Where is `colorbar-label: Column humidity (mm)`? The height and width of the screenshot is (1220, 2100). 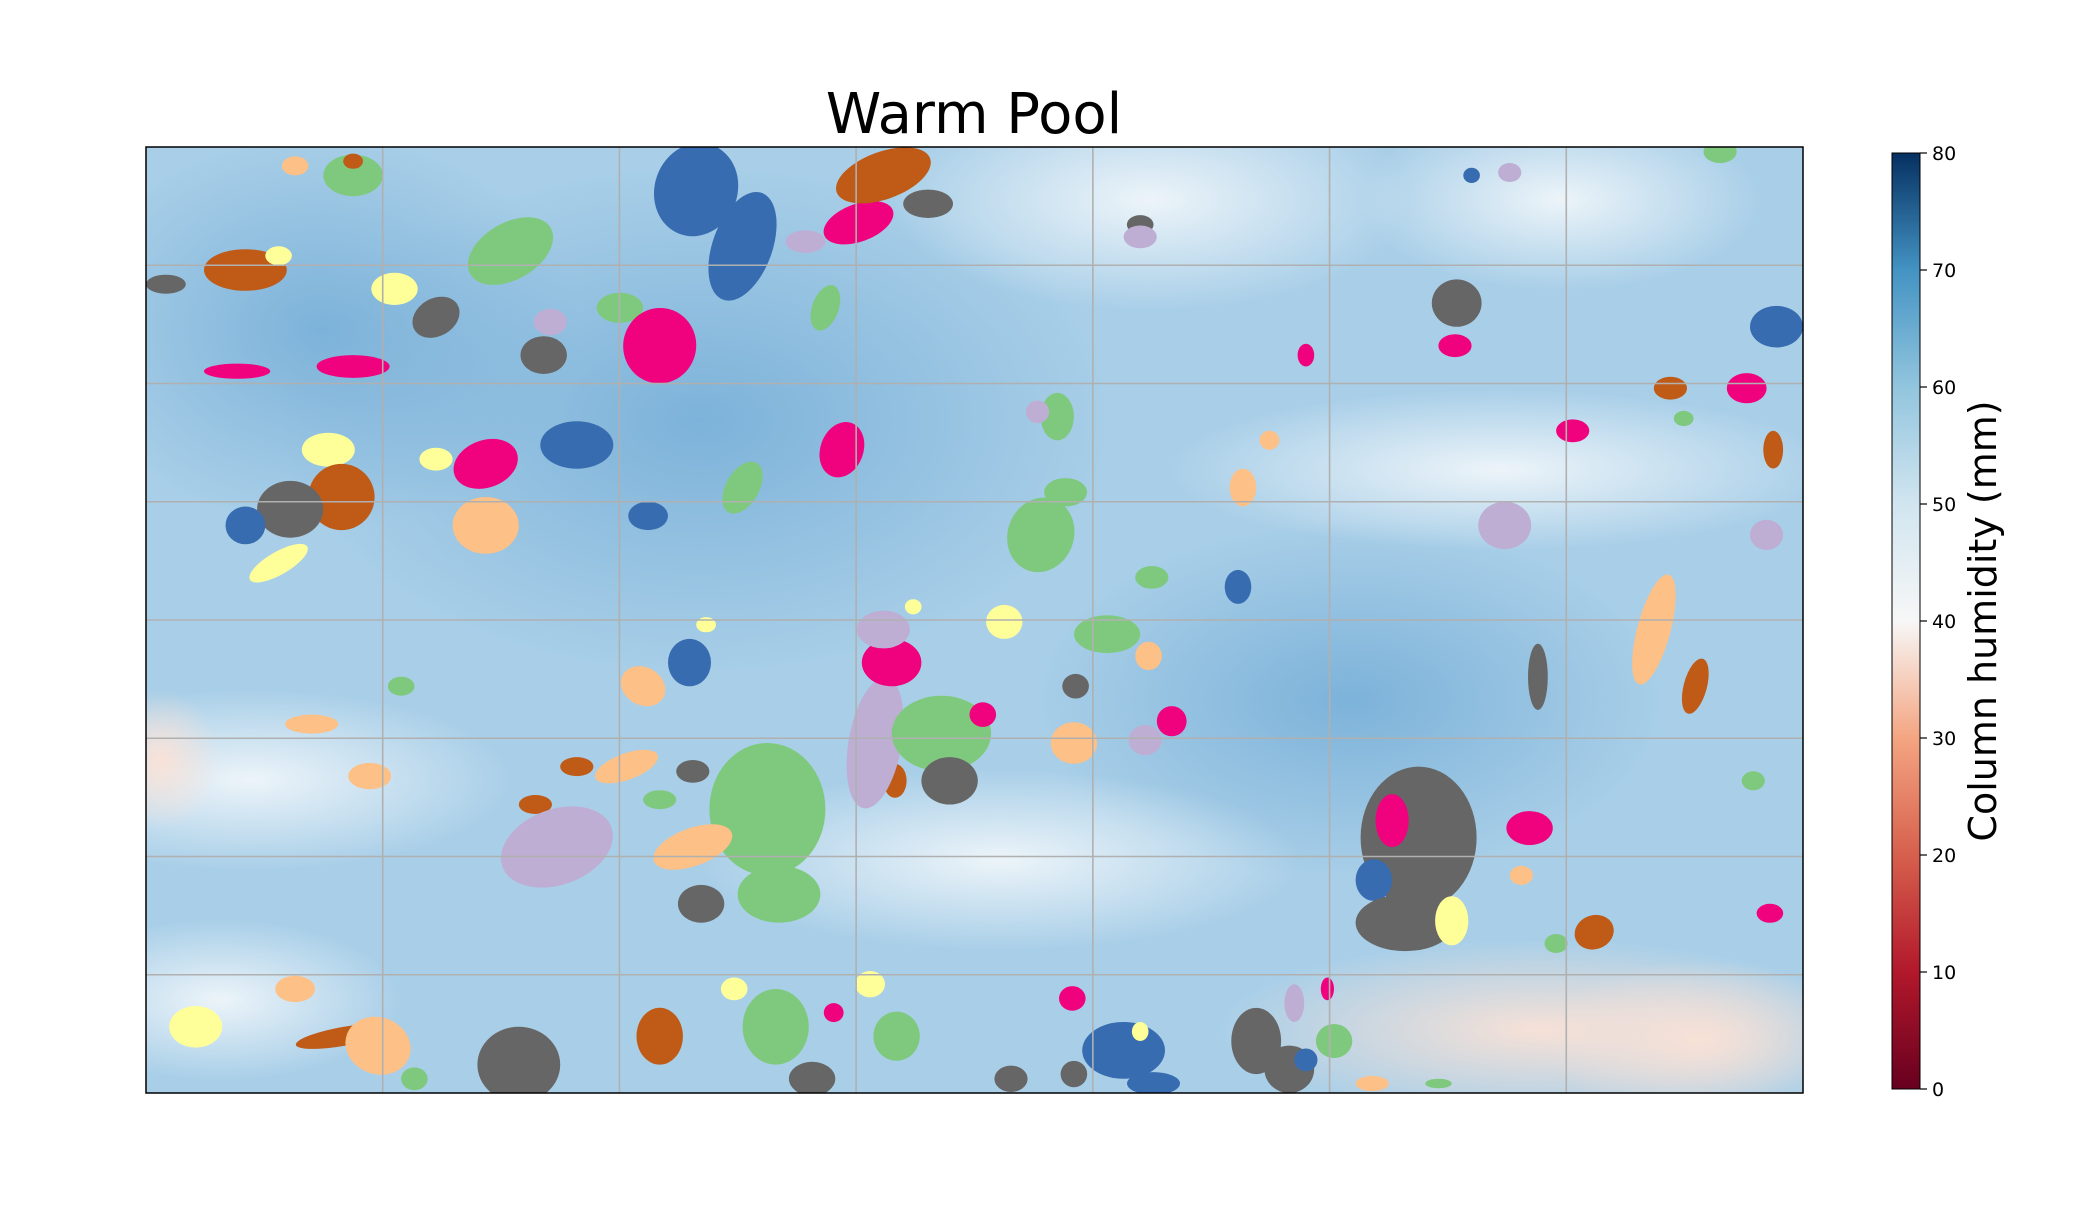
colorbar-label: Column humidity (mm) is located at coordinates (1983, 620).